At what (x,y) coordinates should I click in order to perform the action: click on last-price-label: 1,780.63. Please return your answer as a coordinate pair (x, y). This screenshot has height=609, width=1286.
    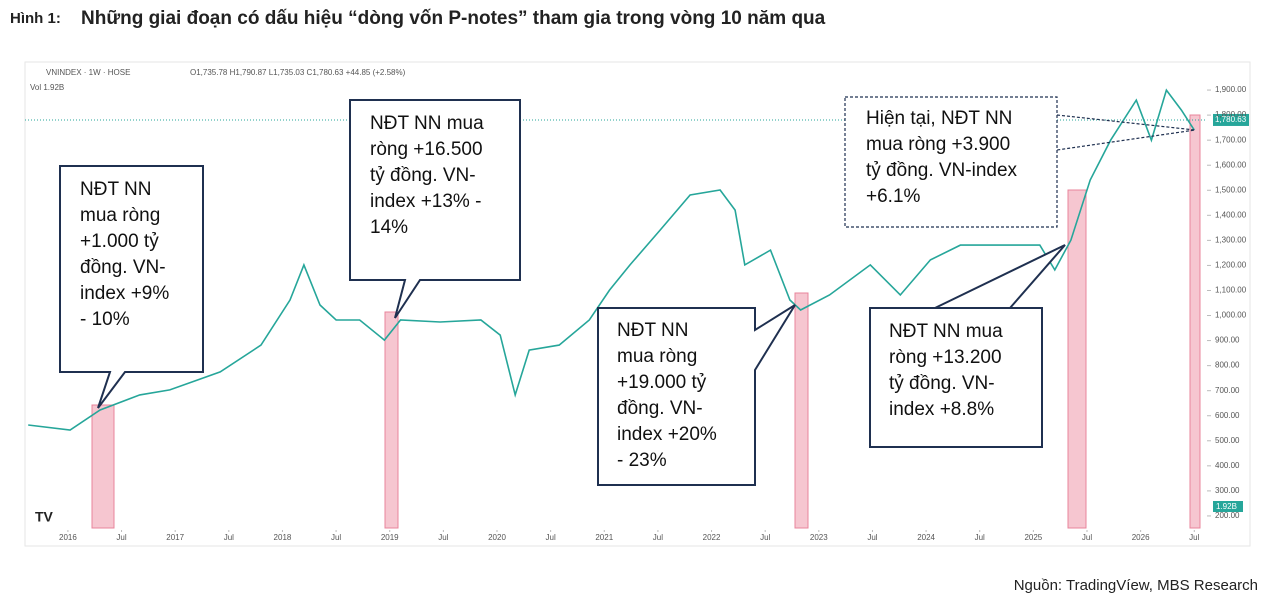
    Looking at the image, I should click on (1231, 119).